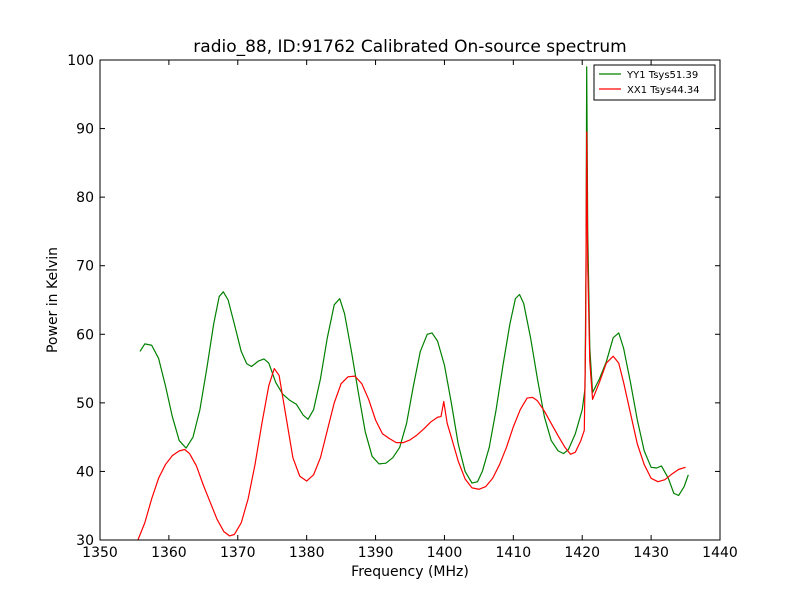 This screenshot has width=800, height=600. I want to click on legend: YY1 Tsys51.39 XX1 Tsys44.34, so click(654, 82).